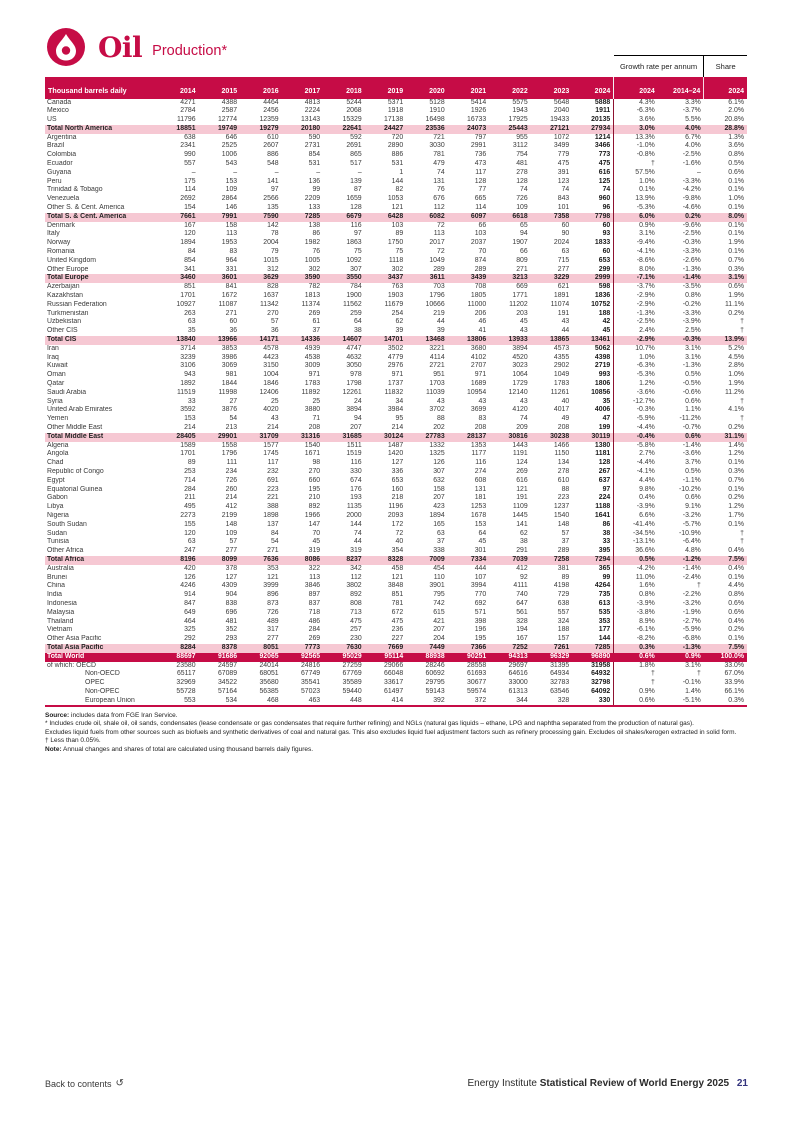 The height and width of the screenshot is (1121, 793). What do you see at coordinates (691, 683) in the screenshot?
I see `pct-cell: -0.1%` at bounding box center [691, 683].